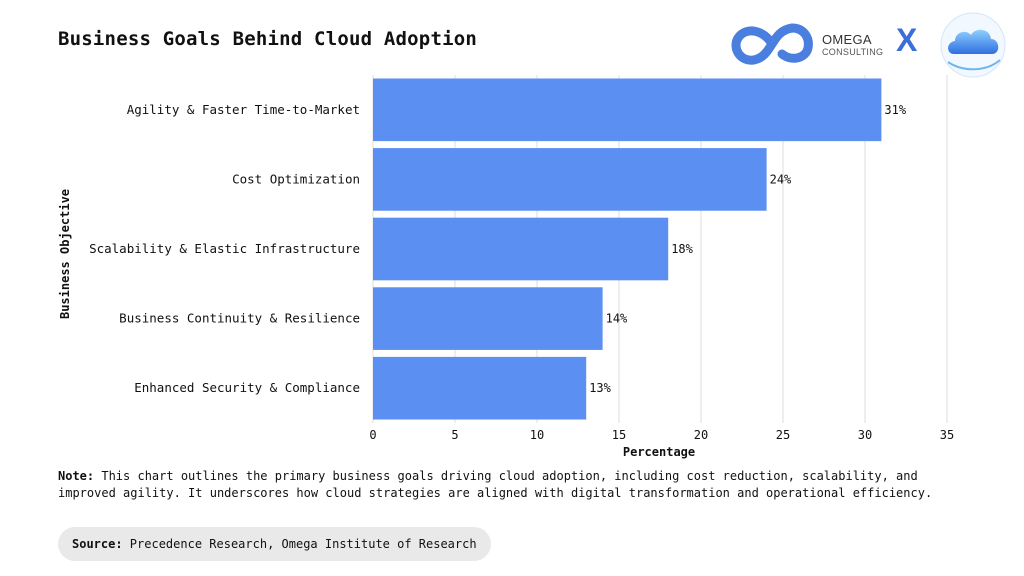  I want to click on omega-logo-name: OMEGA, so click(847, 39).